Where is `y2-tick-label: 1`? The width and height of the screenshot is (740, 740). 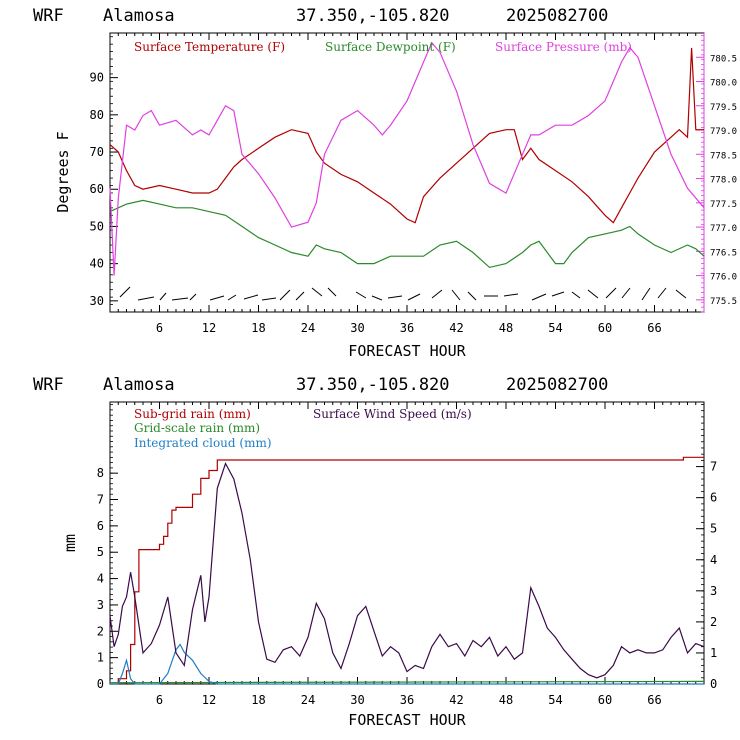 y2-tick-label: 1 is located at coordinates (713, 653).